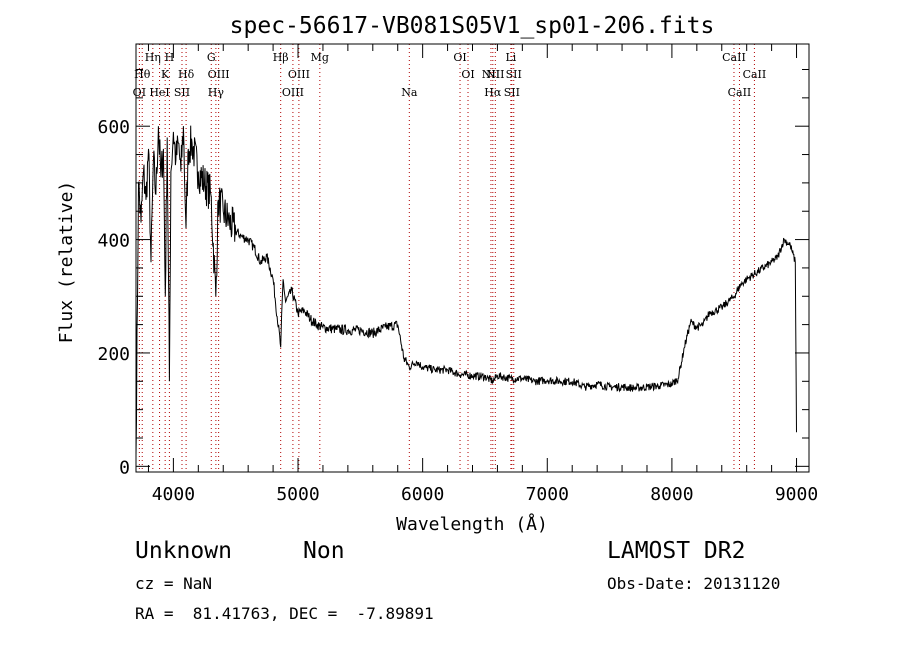  Describe the element at coordinates (510, 57) in the screenshot. I see `line-label-21: Li` at that location.